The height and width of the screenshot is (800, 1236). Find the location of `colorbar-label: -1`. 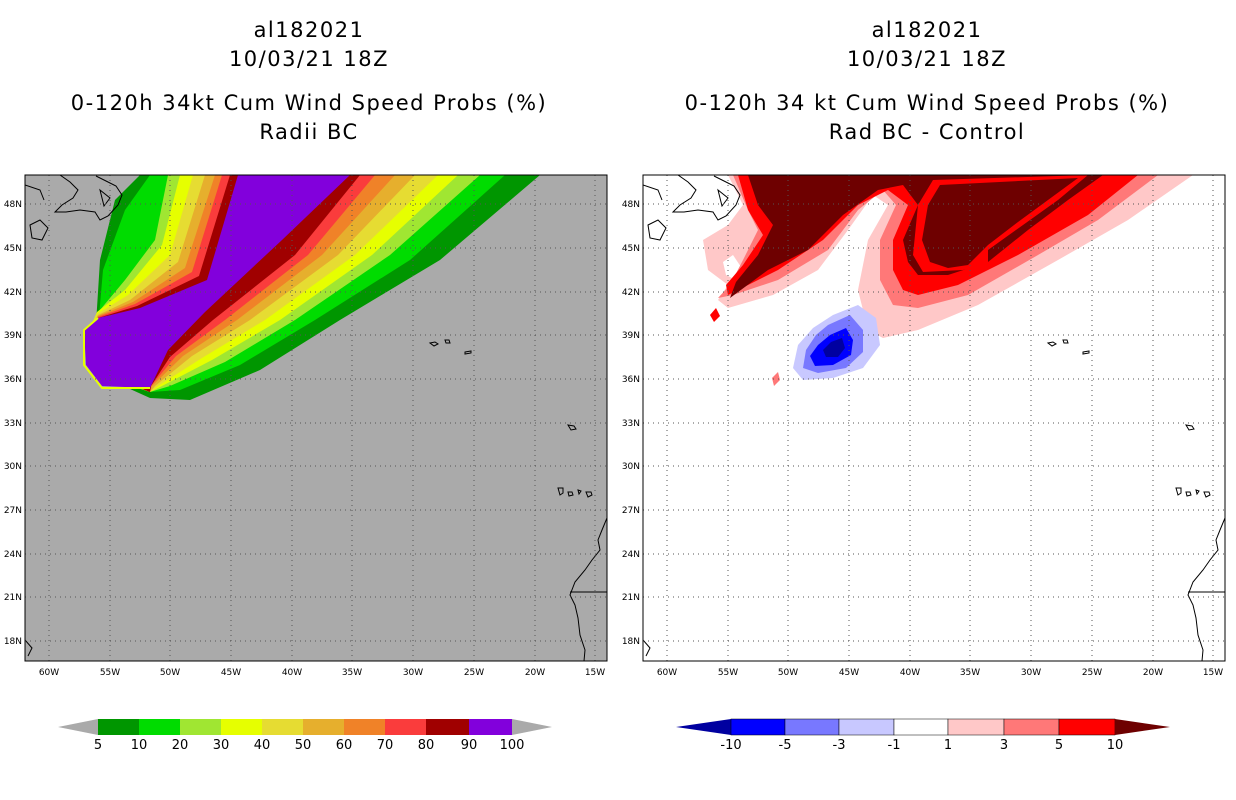

colorbar-label: -1 is located at coordinates (894, 745).